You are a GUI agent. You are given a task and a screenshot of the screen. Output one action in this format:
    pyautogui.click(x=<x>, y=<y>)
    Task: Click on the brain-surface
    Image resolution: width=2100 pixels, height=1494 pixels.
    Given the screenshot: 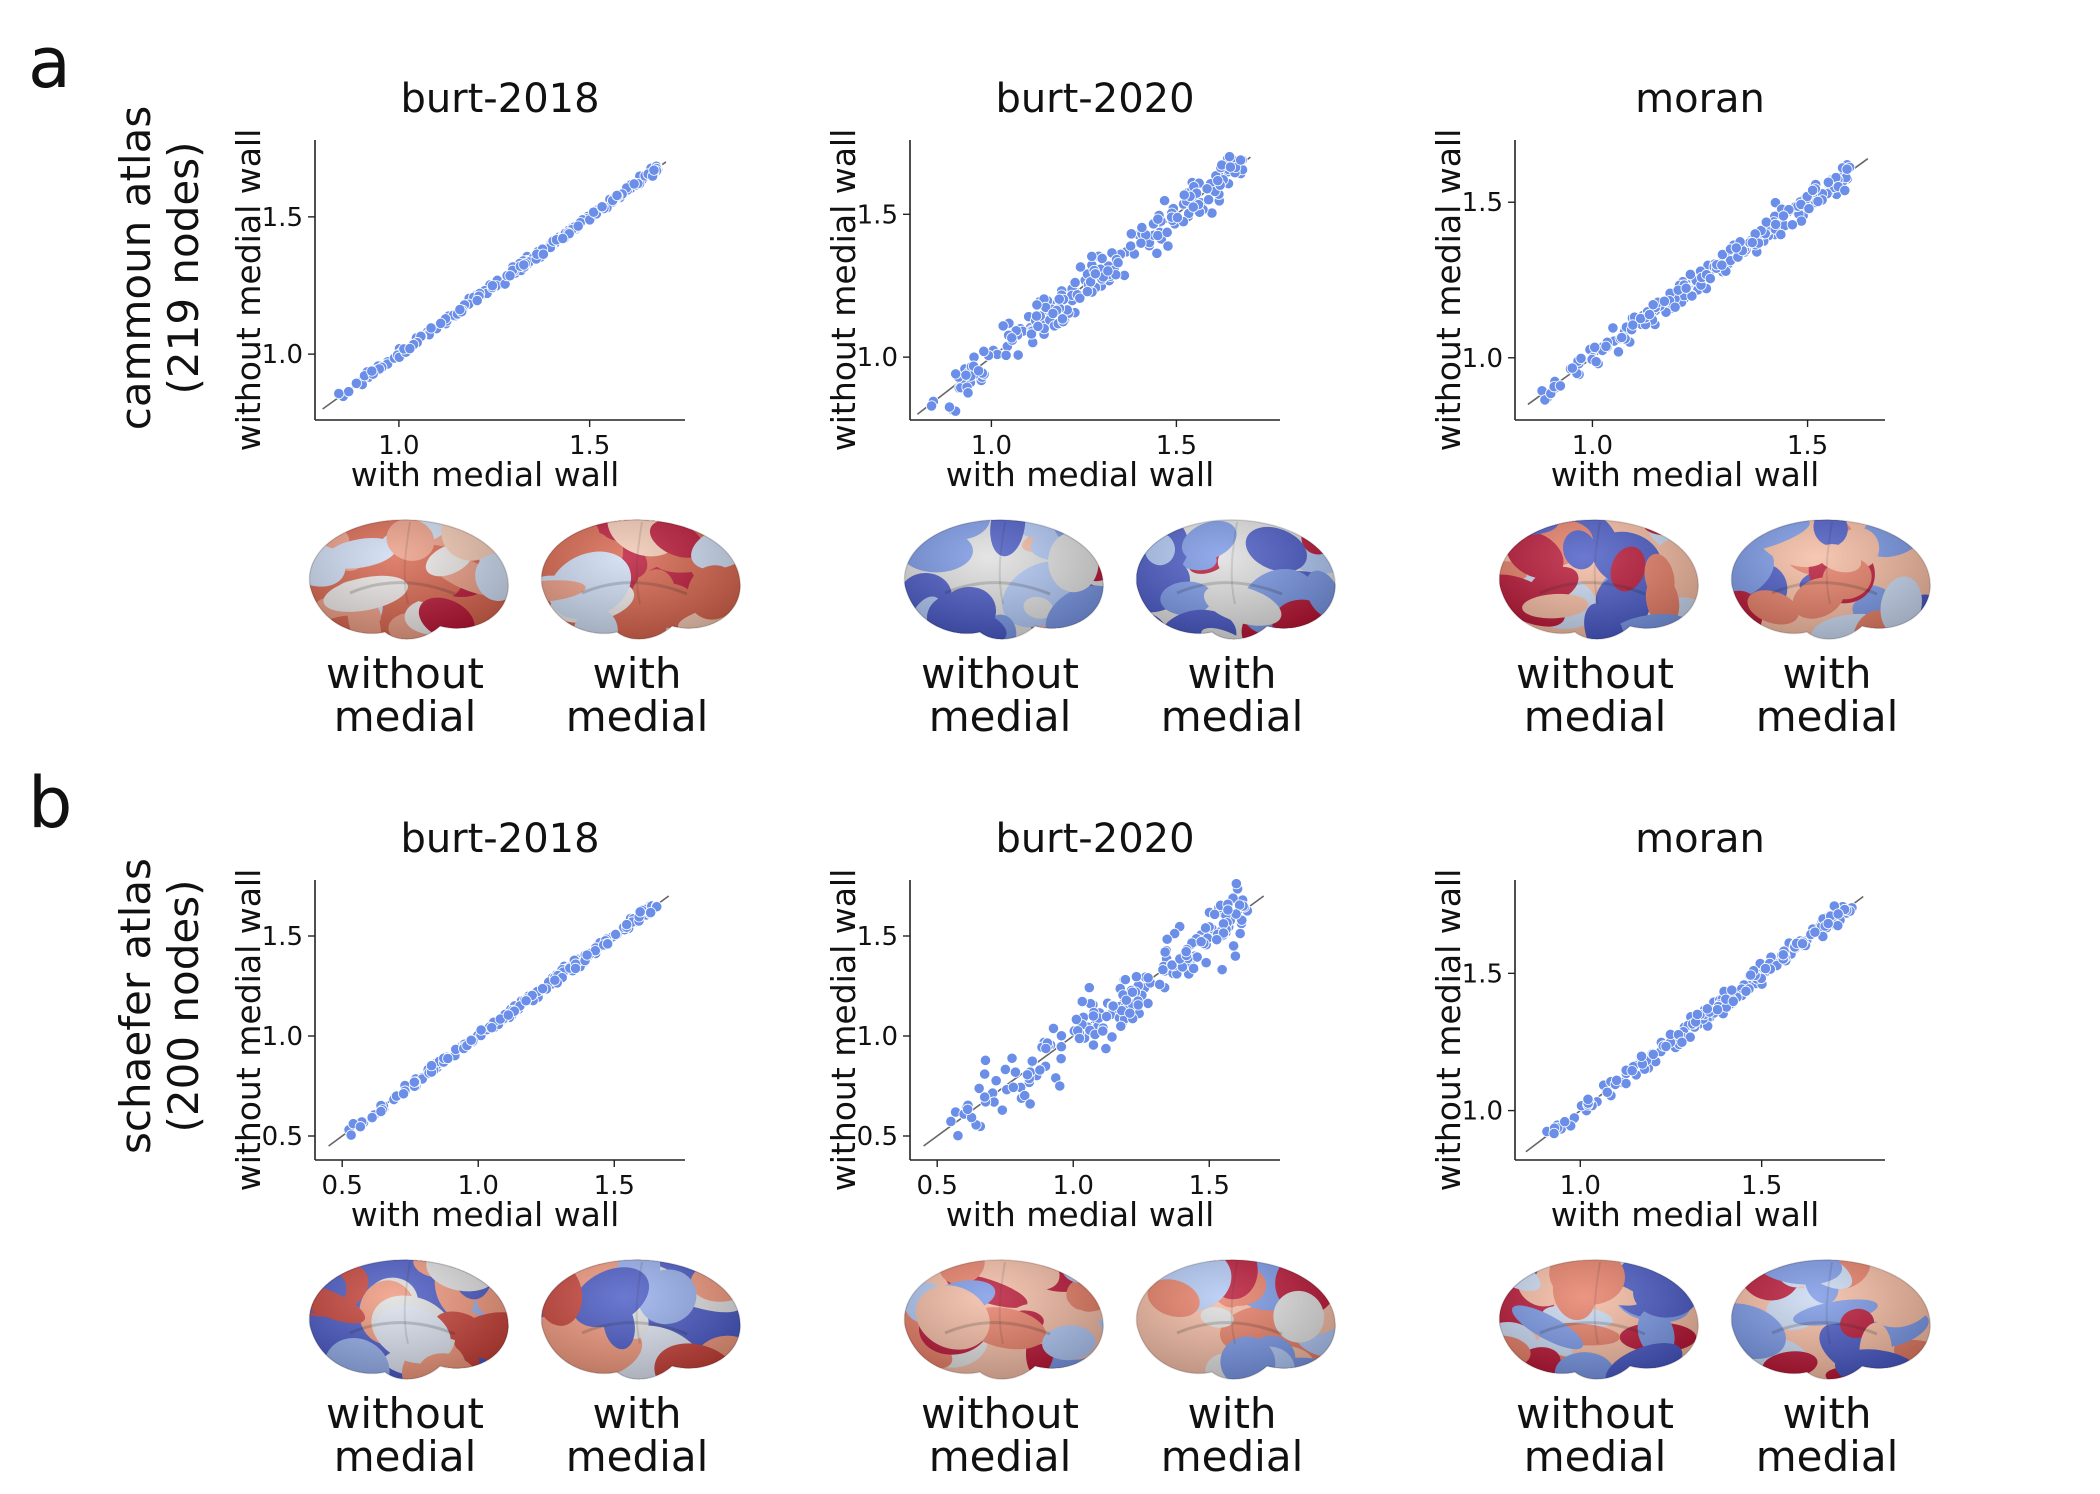 What is the action you would take?
    pyautogui.click(x=641, y=1319)
    